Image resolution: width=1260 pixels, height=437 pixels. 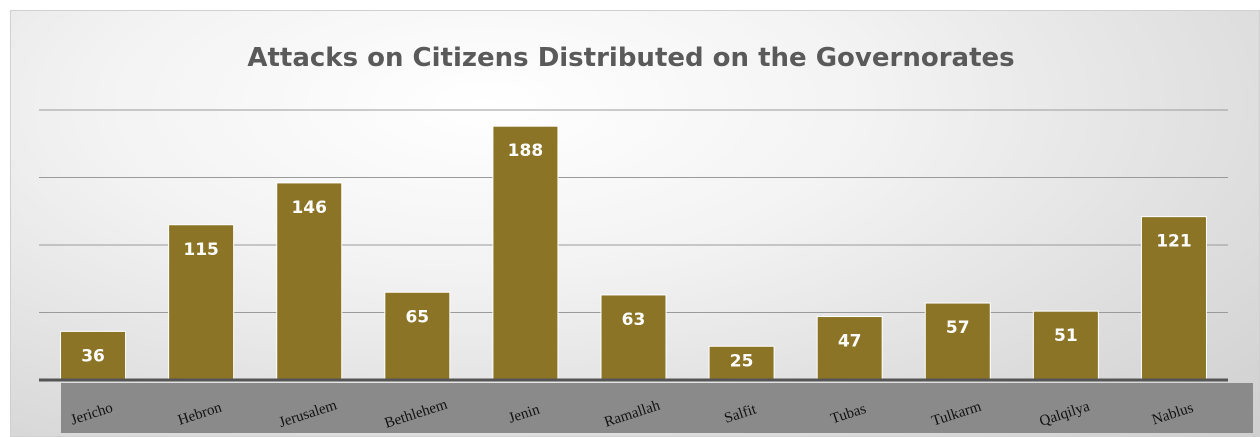 I want to click on bar-jerusalem, so click(x=309, y=281).